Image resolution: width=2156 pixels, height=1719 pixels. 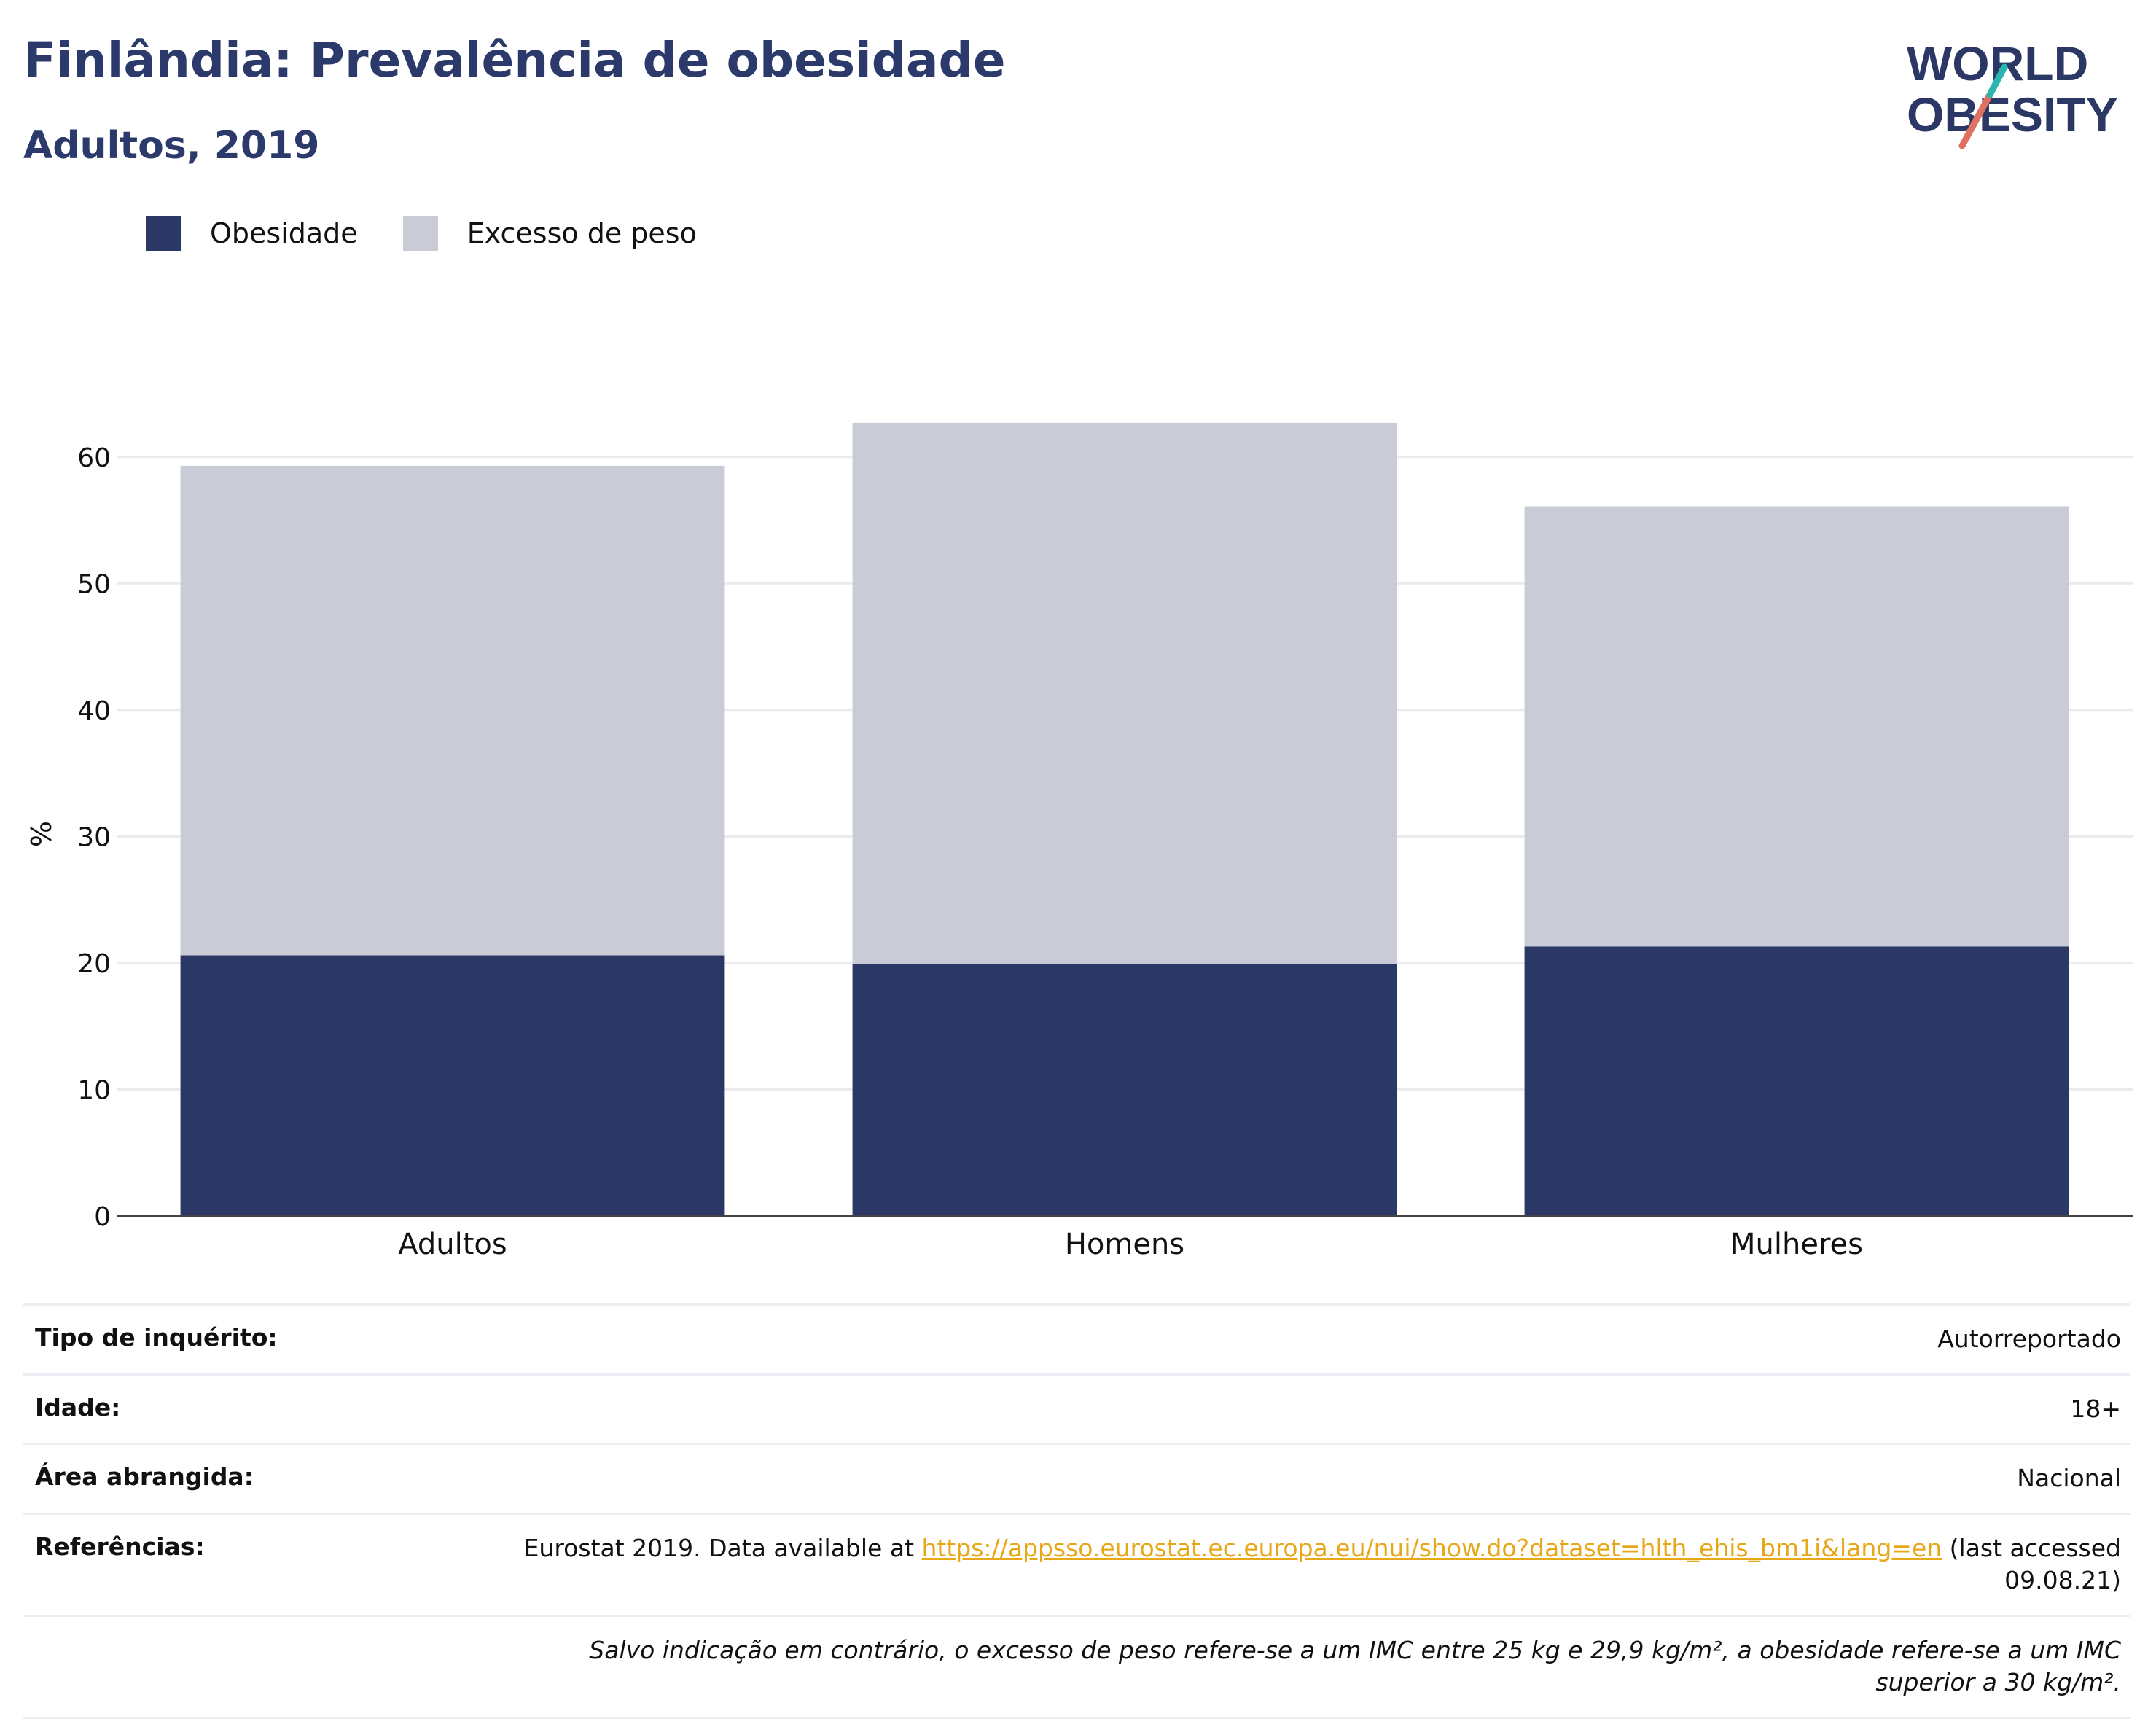 What do you see at coordinates (1124, 1244) in the screenshot?
I see `x-tick-label: Homens` at bounding box center [1124, 1244].